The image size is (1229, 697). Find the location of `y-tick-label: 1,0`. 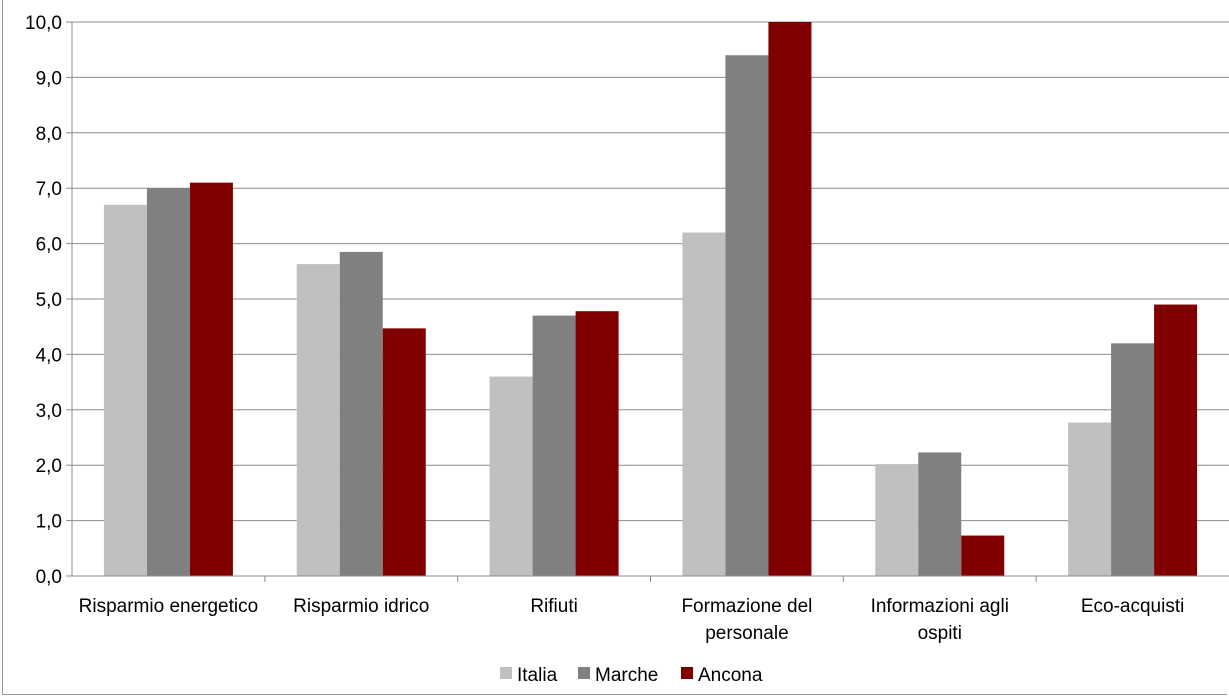

y-tick-label: 1,0 is located at coordinates (49, 522).